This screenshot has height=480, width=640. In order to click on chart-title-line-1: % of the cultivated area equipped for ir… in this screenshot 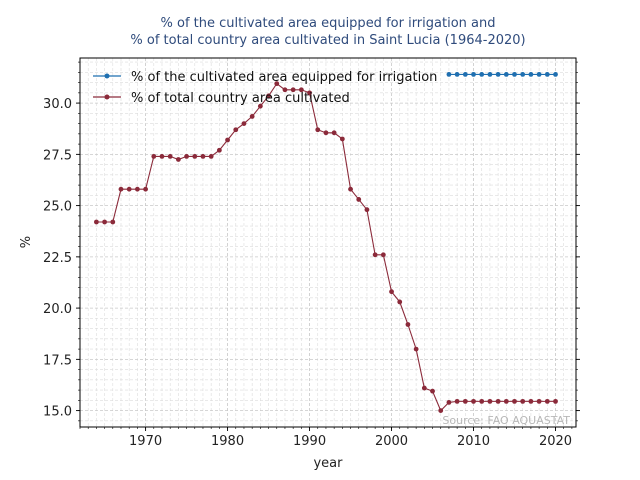, I will do `click(328, 23)`.